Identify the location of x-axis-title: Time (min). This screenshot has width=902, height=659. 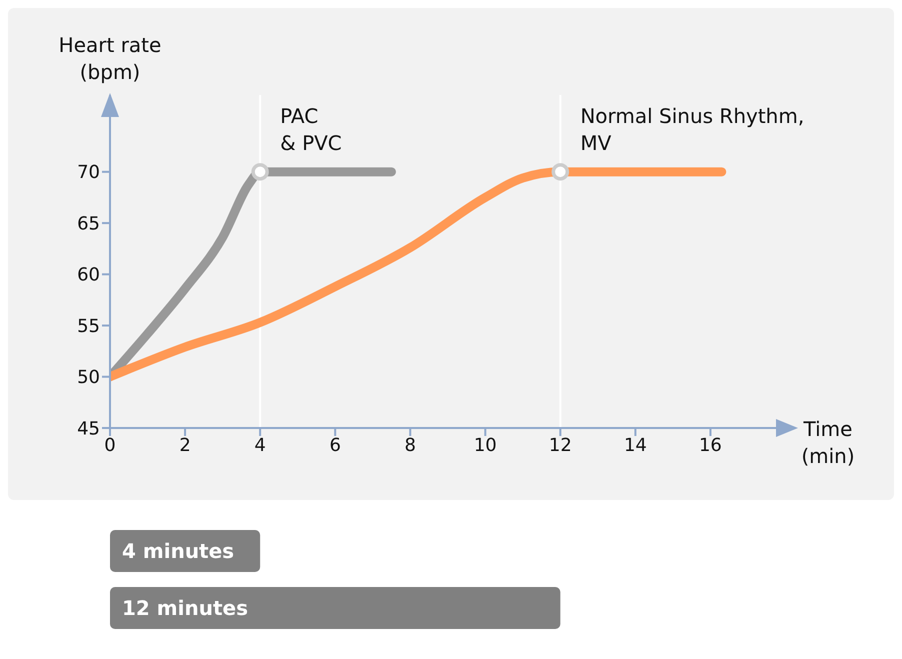
(828, 442).